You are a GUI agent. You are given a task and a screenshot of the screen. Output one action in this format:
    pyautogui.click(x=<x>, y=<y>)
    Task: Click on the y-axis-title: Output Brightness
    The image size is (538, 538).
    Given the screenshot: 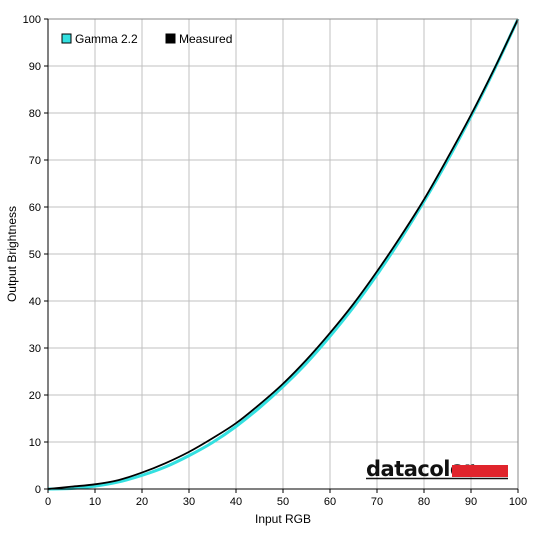 What is the action you would take?
    pyautogui.click(x=12, y=254)
    